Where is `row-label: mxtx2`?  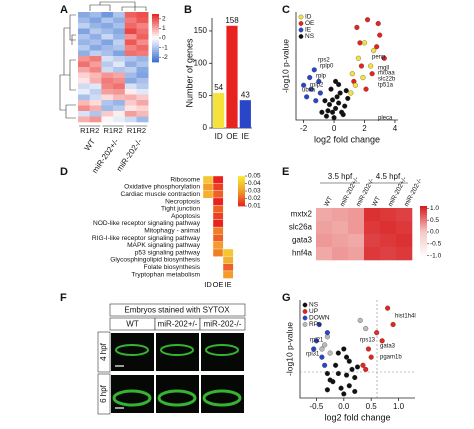 row-label: mxtx2 is located at coordinates (302, 214).